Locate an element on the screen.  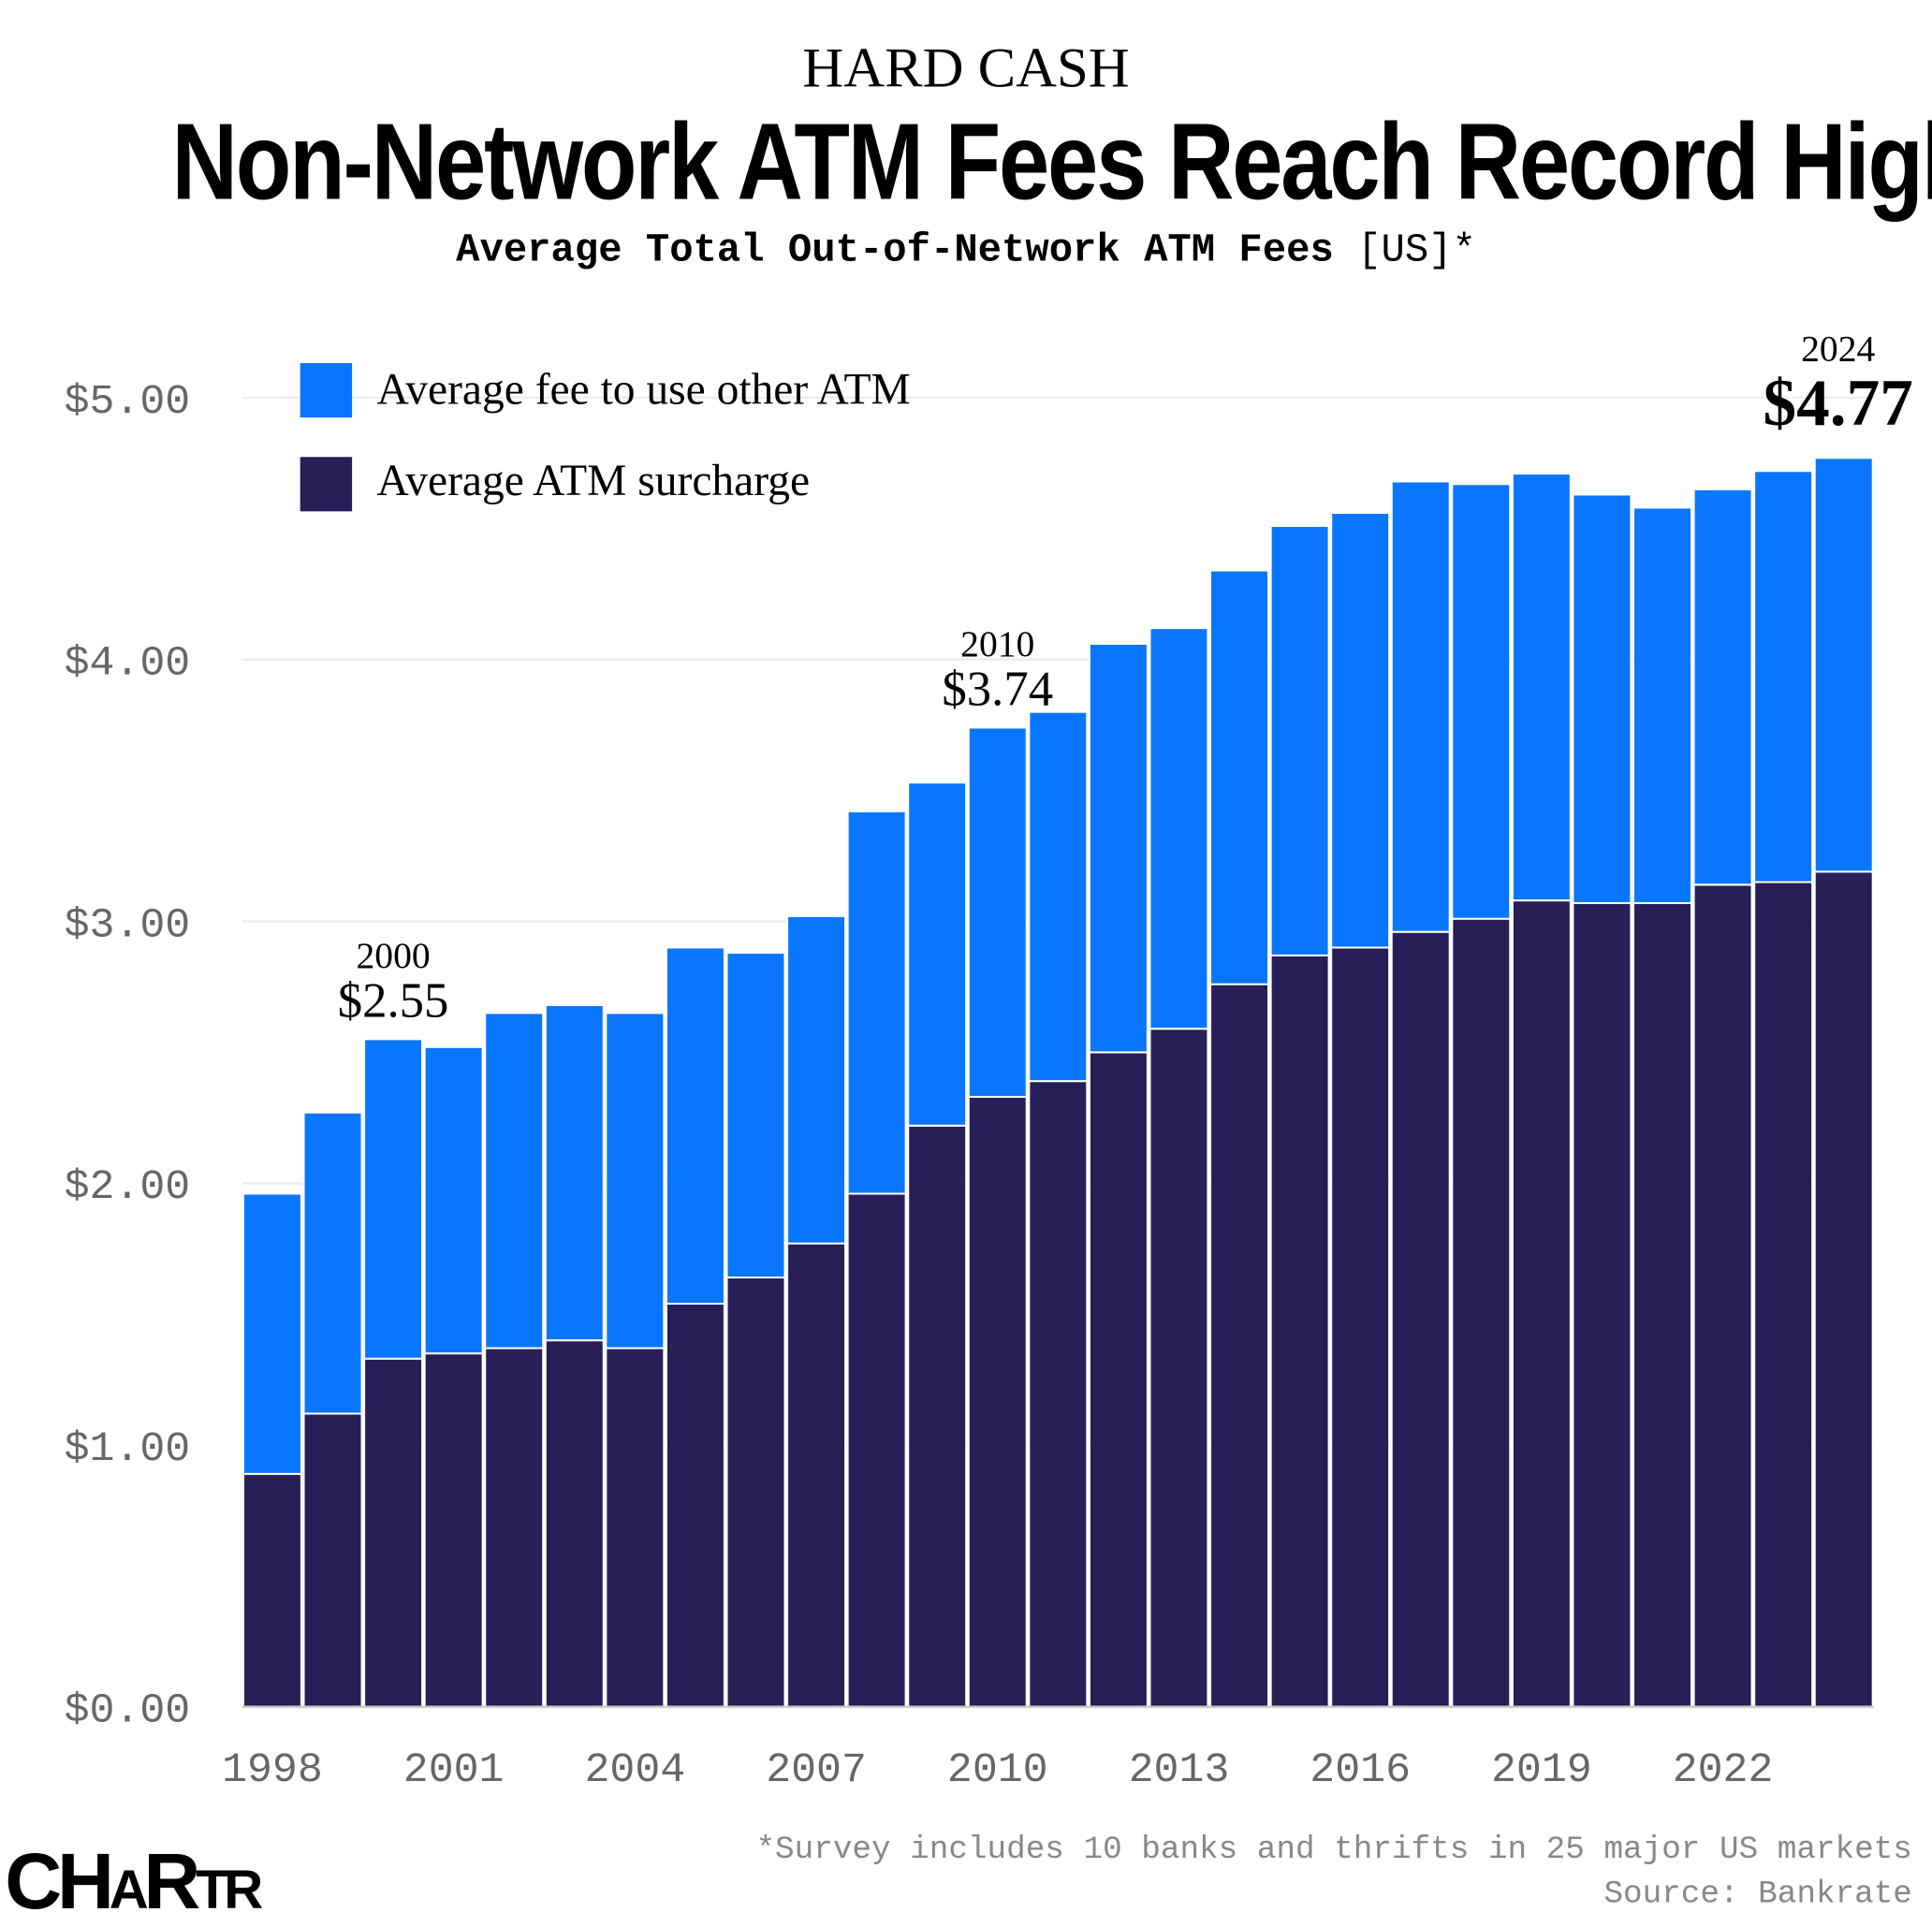
y-tick-label: $1.00 is located at coordinates (128, 1449).